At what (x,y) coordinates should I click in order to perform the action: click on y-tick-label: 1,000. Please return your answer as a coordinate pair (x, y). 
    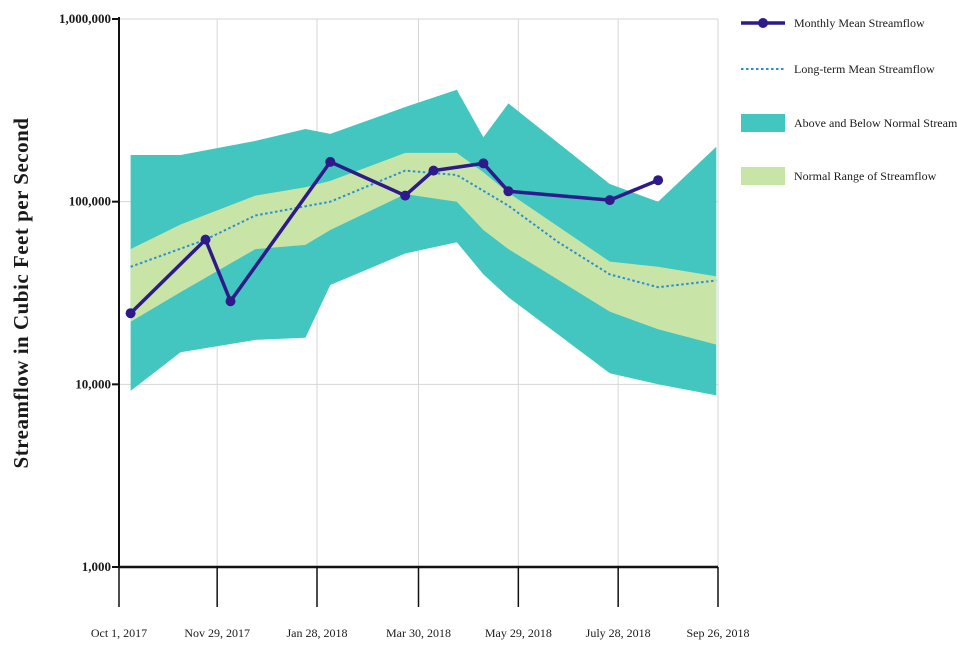
    Looking at the image, I should click on (96, 566).